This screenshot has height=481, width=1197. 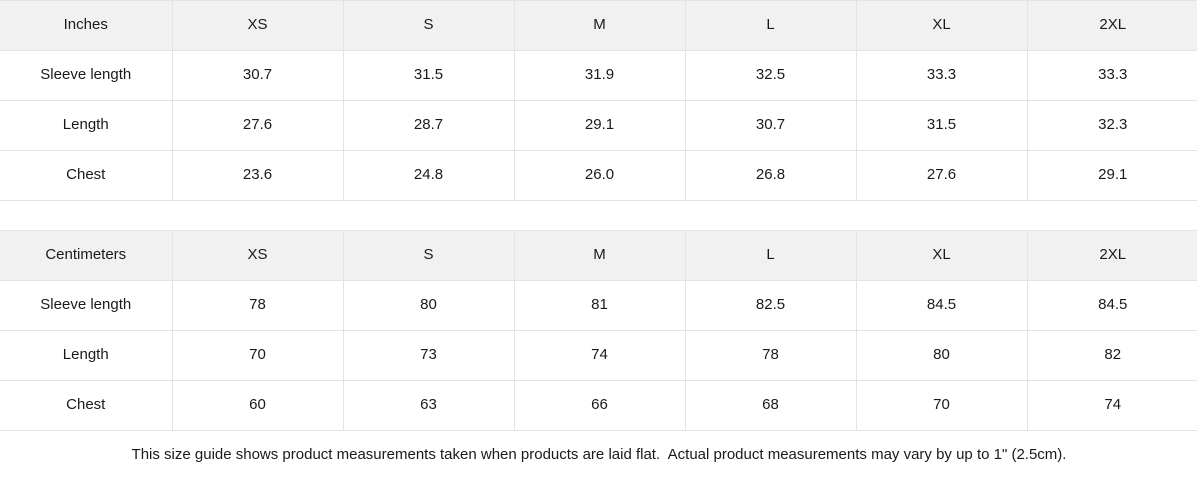 I want to click on table-row: Sleeve length 78 80 81 82.5 84.5 84.5, so click(x=598, y=305).